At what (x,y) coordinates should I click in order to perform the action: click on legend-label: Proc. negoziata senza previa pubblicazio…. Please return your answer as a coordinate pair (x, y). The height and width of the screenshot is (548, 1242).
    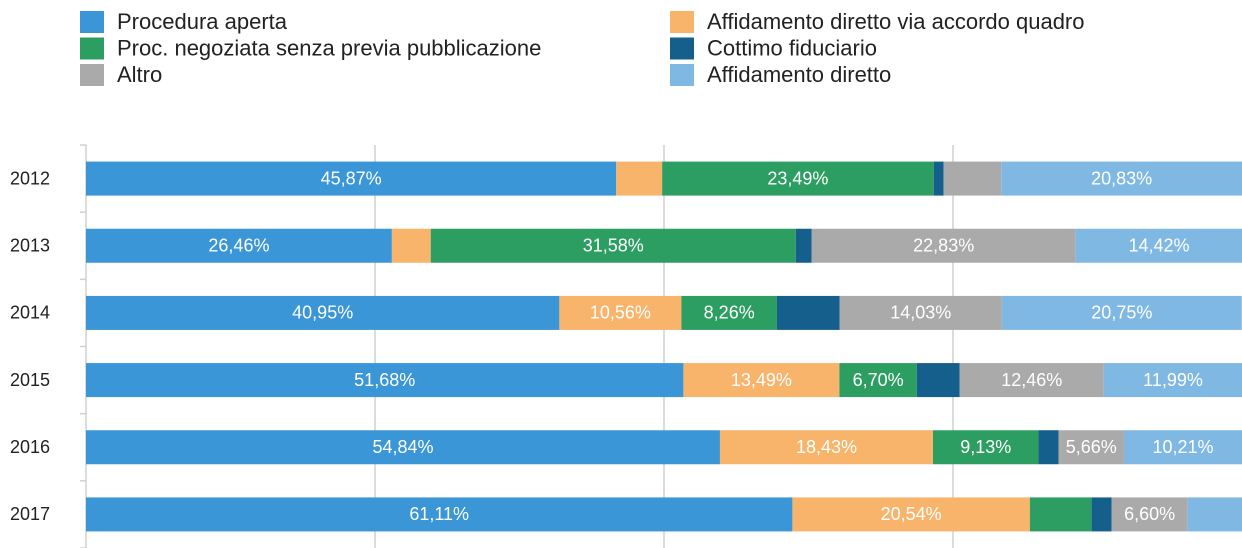
    Looking at the image, I should click on (329, 47).